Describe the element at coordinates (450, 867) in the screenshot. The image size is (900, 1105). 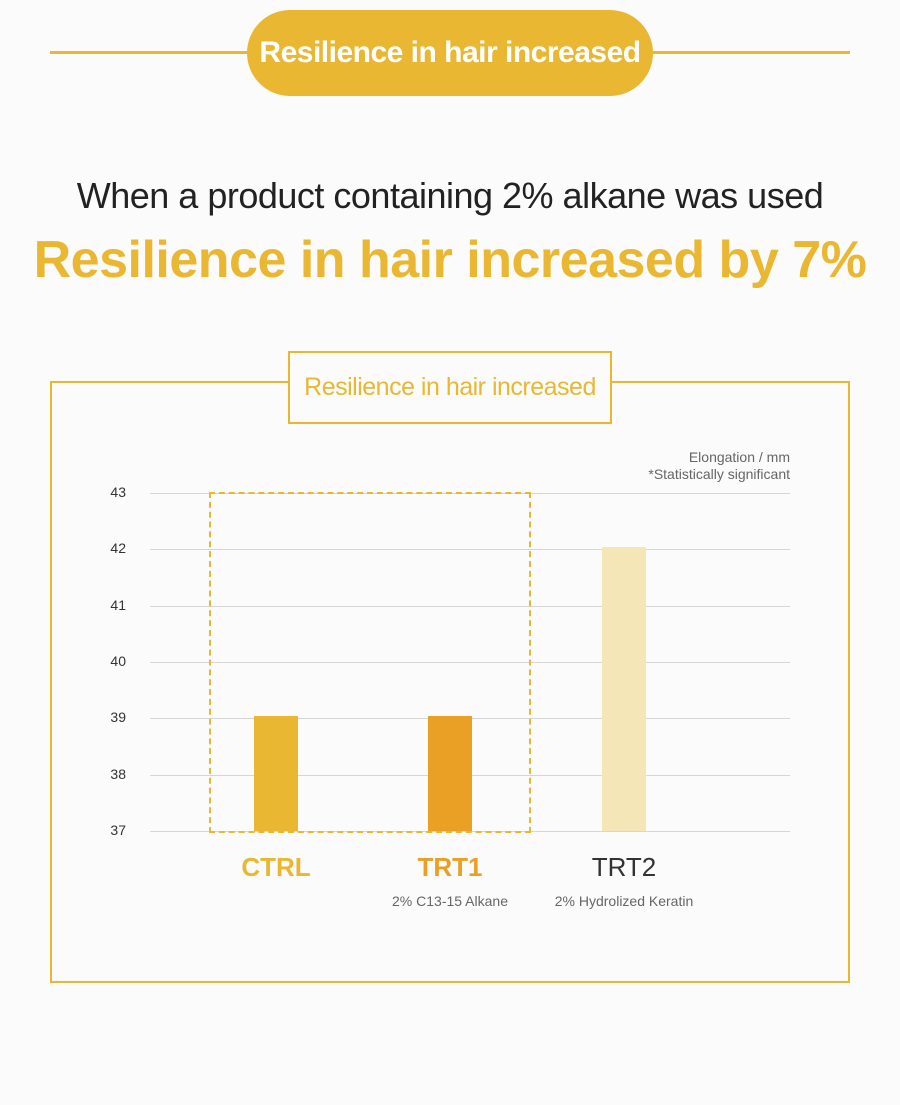
I see `x-label-trt1: TRT1` at that location.